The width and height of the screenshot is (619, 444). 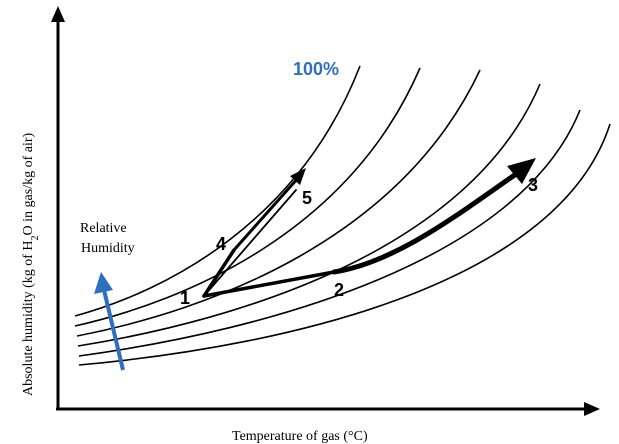 I want to click on y-axis-title-prefix: Absolute humidity (kg of H, so click(x=28, y=318).